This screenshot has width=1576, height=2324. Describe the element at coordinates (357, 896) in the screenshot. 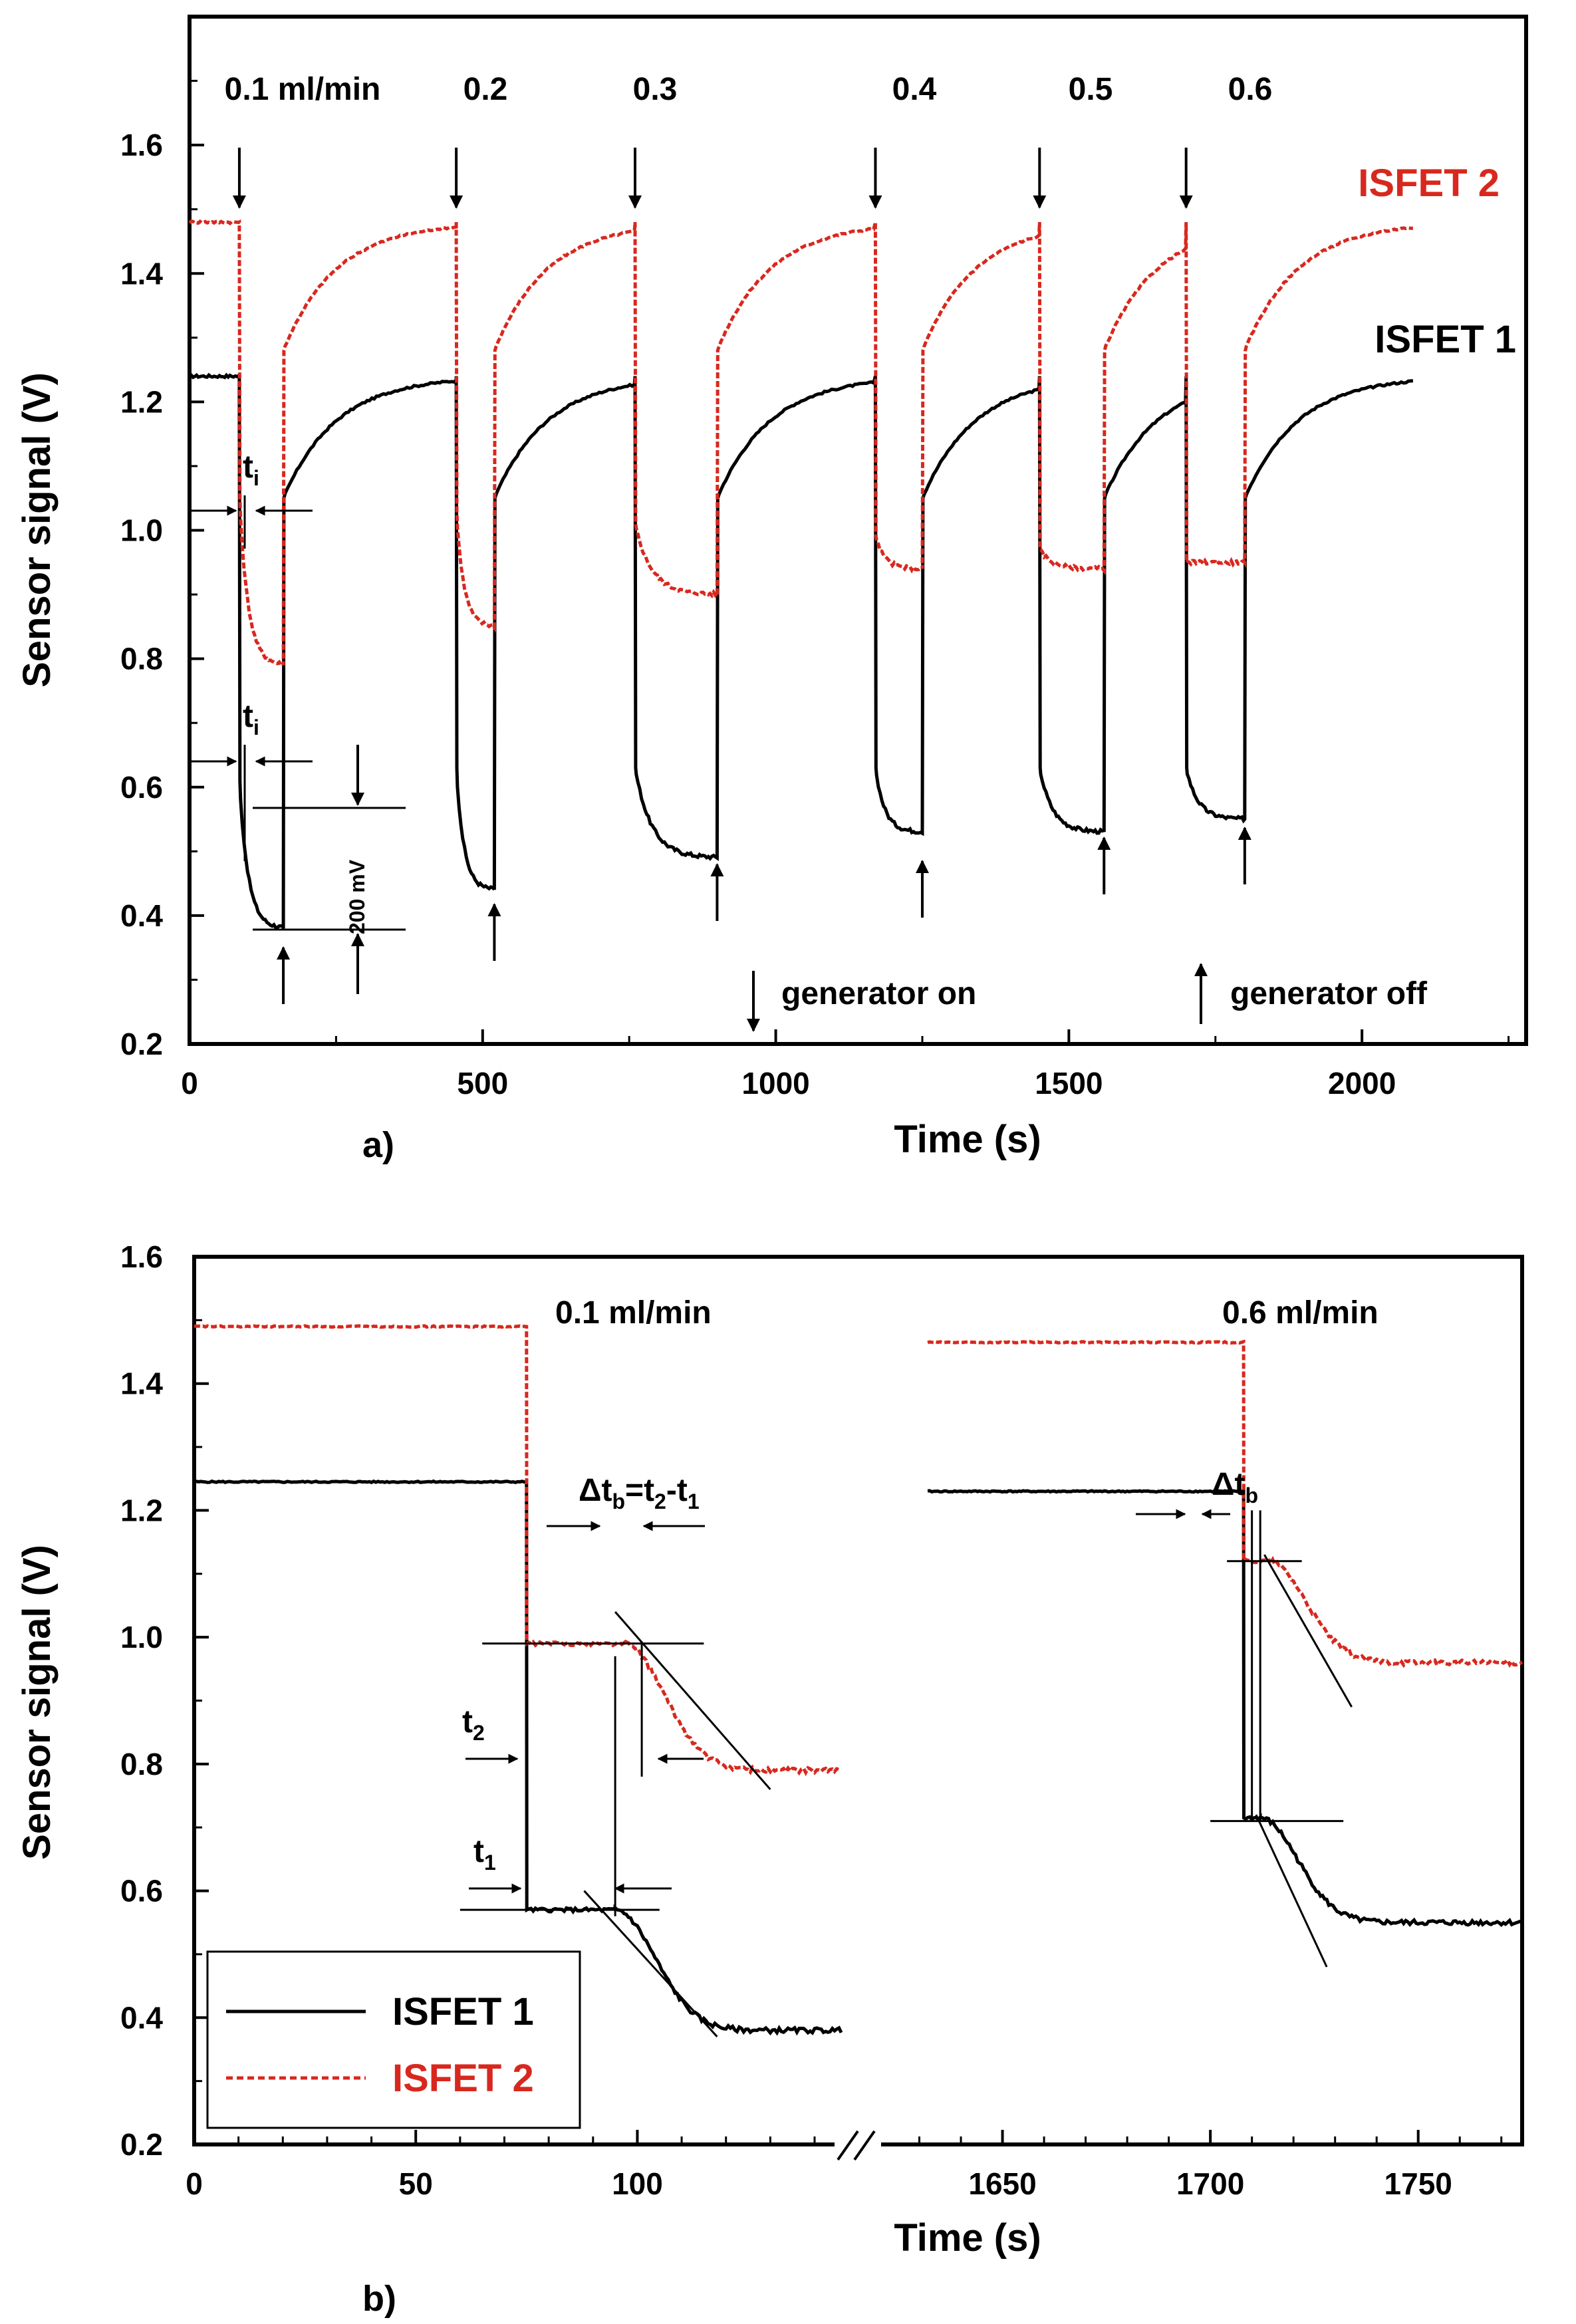

I see `svg-text: 200 mV` at that location.